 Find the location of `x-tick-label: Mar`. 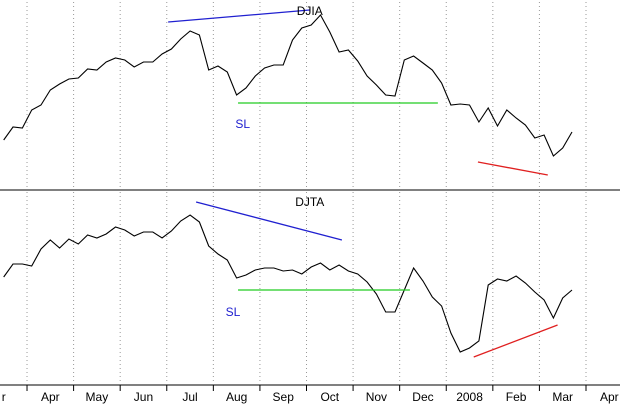

x-tick-label: Mar is located at coordinates (562, 397).